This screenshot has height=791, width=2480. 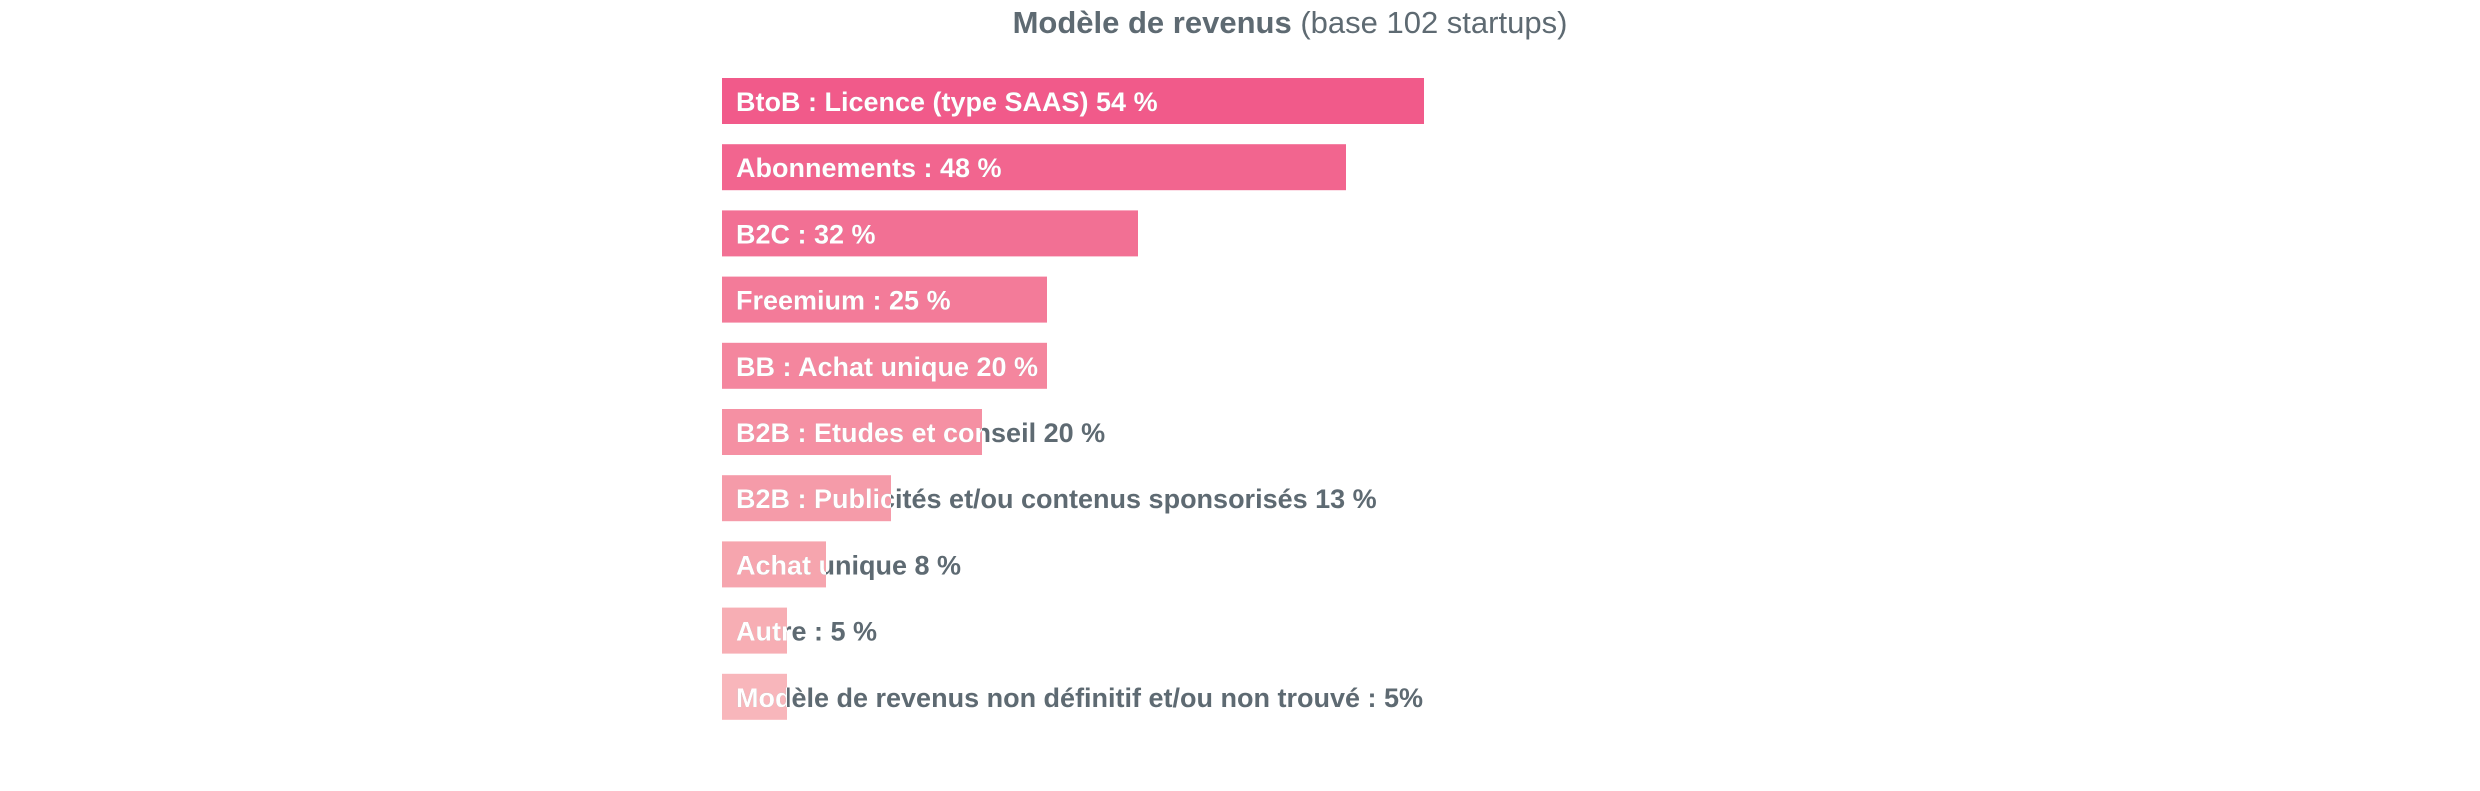 What do you see at coordinates (1152, 22) in the screenshot?
I see `chart-title-main: Modèle de revenus` at bounding box center [1152, 22].